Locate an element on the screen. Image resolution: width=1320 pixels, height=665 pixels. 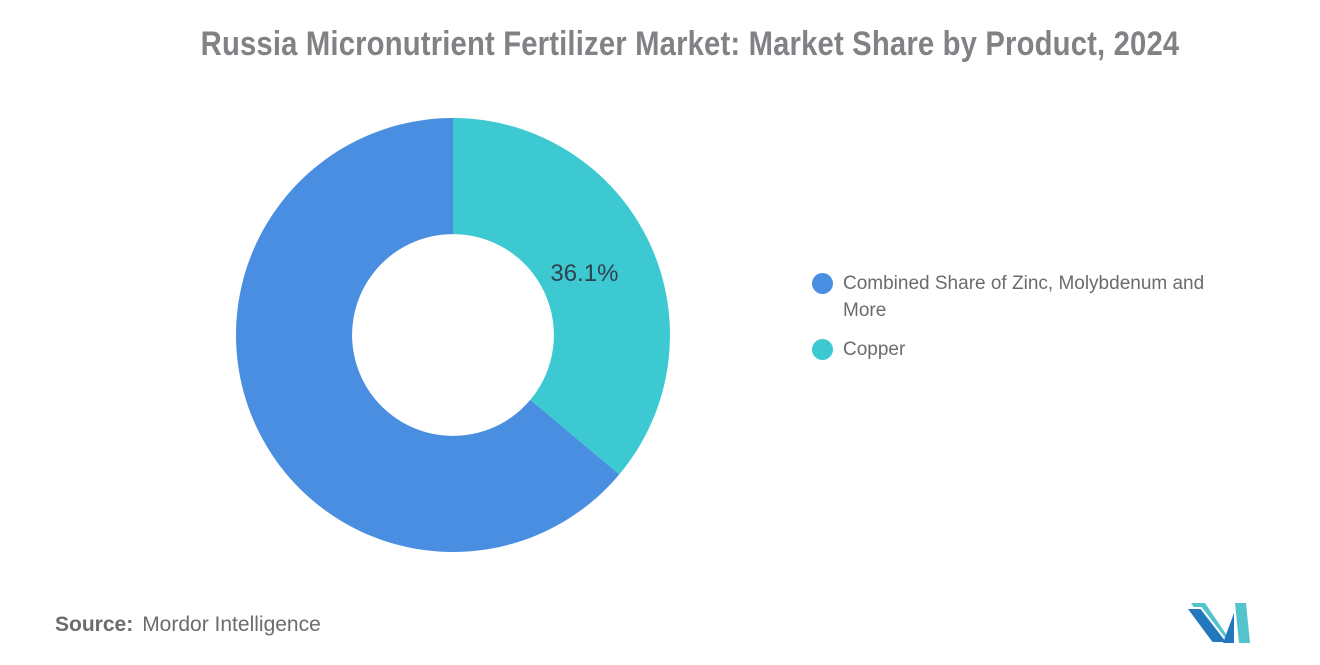
source-note: Source: Mordor Intelligence is located at coordinates (188, 625).